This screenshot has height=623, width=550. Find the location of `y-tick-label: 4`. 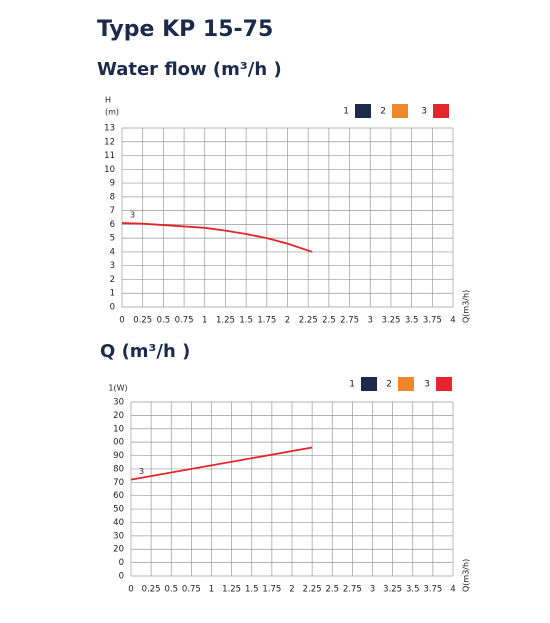

y-tick-label: 4 is located at coordinates (112, 252).